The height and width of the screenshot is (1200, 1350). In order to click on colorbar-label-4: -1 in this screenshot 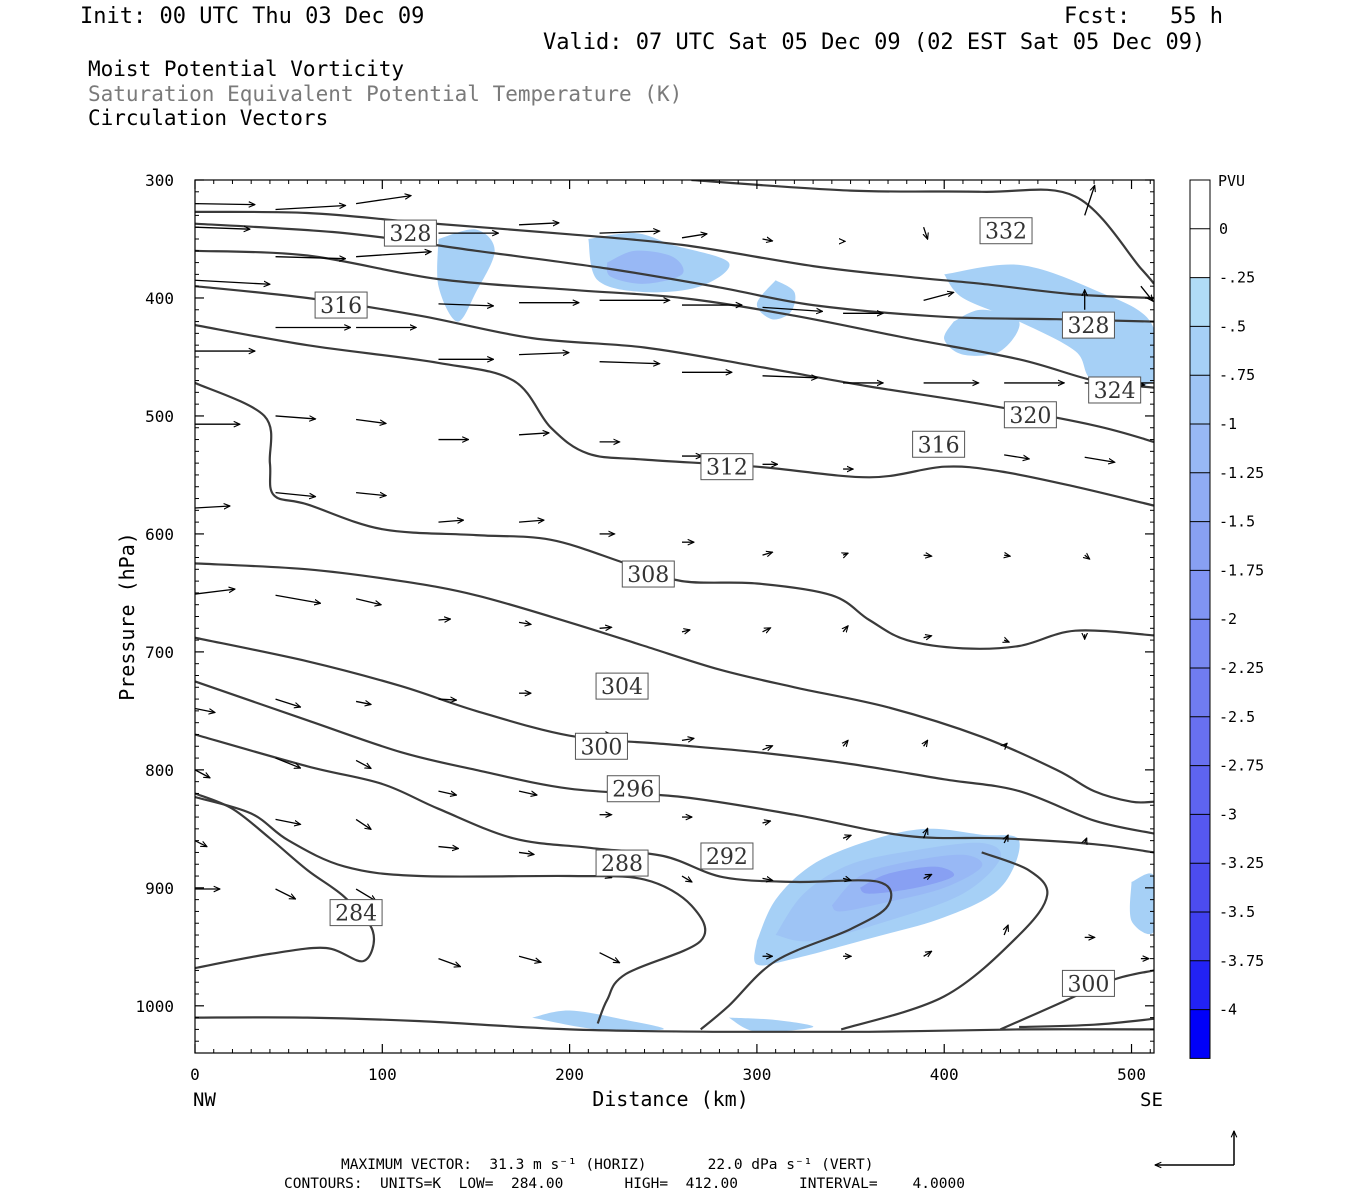, I will do `click(1228, 424)`.